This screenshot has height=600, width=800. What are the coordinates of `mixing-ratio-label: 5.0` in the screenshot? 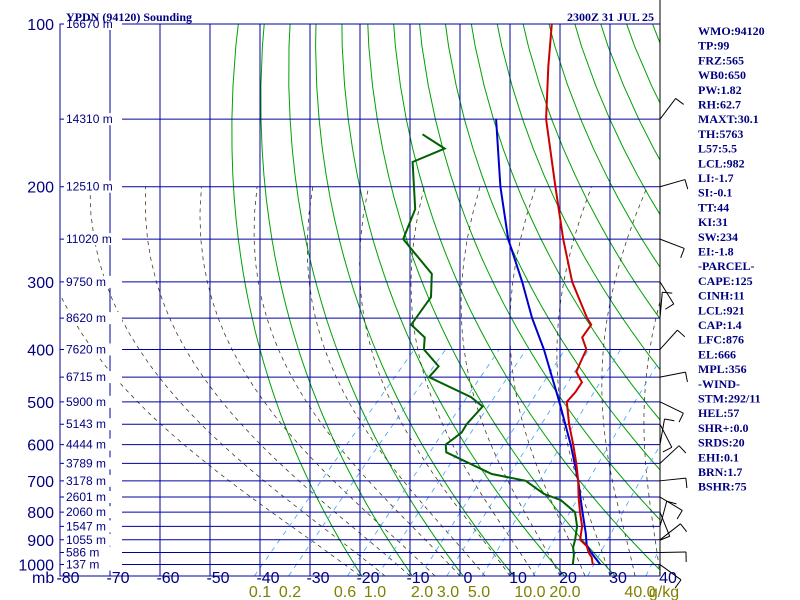 It's located at (479, 592).